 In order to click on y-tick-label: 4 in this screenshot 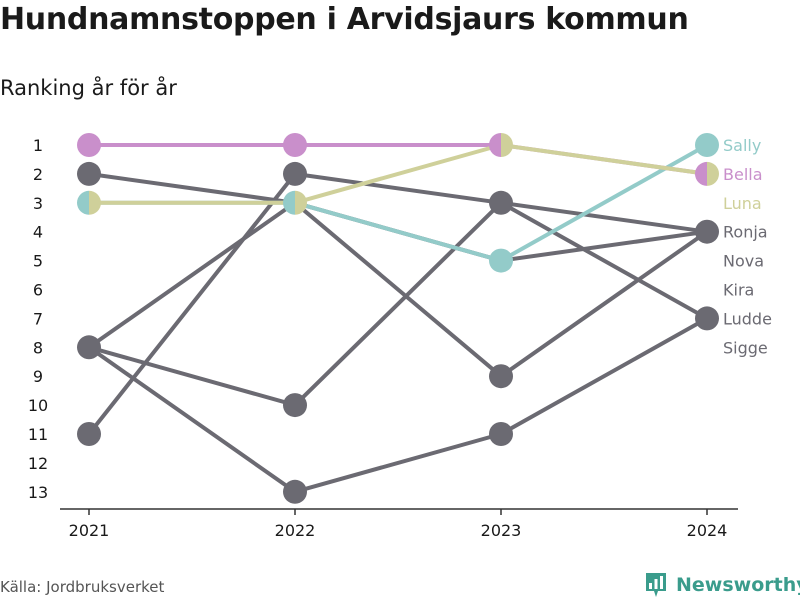, I will do `click(38, 232)`.